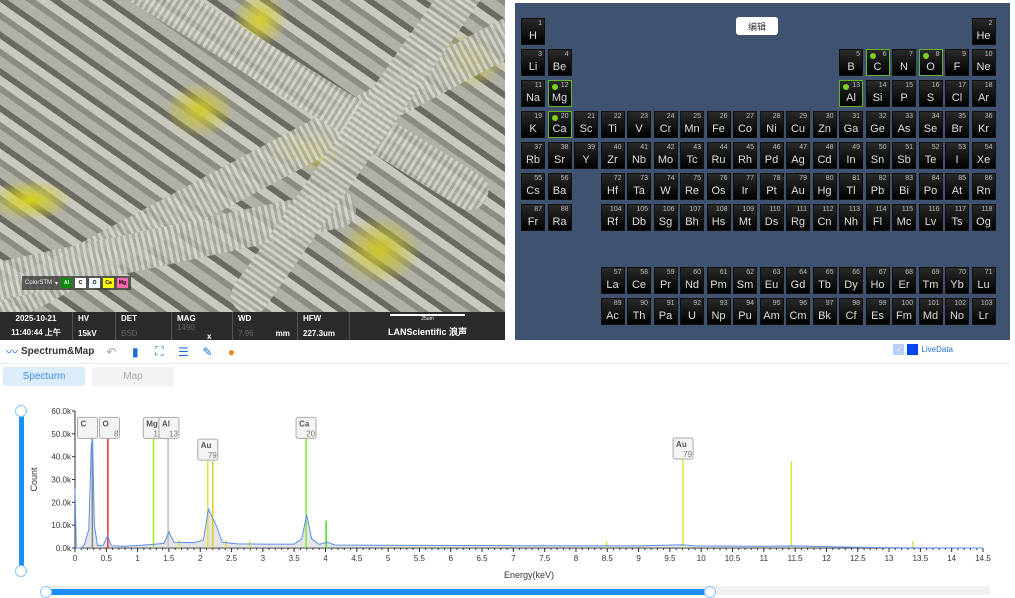 The image size is (1015, 598). Describe the element at coordinates (21, 571) in the screenshot. I see `y-slider-bottom-handle` at that location.